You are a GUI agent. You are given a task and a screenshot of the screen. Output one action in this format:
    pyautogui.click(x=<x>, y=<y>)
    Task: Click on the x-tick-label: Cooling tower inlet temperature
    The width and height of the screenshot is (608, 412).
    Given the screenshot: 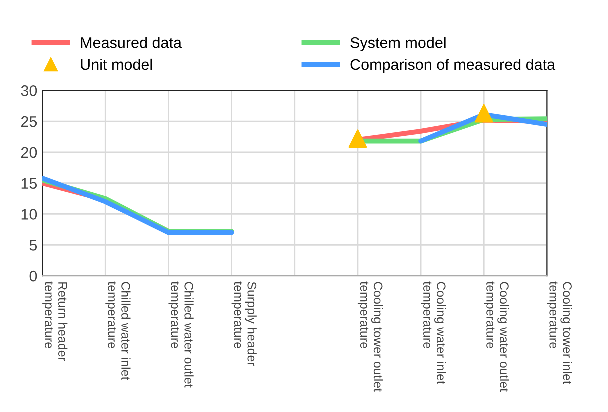 What is the action you would take?
    pyautogui.click(x=559, y=333)
    